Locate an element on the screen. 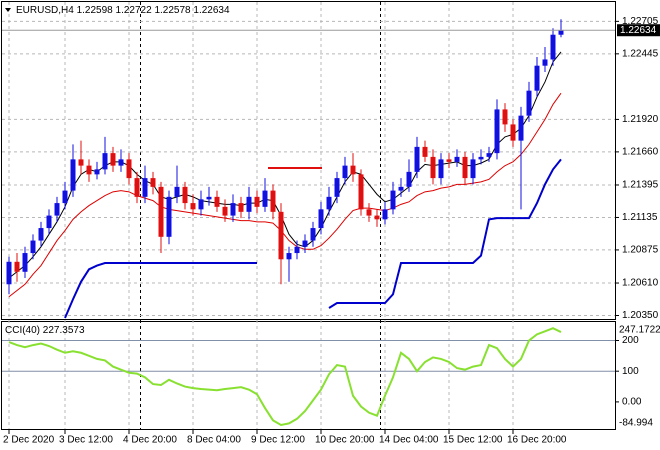  x-tick-label: 14 Dec 04:00 is located at coordinates (409, 440).